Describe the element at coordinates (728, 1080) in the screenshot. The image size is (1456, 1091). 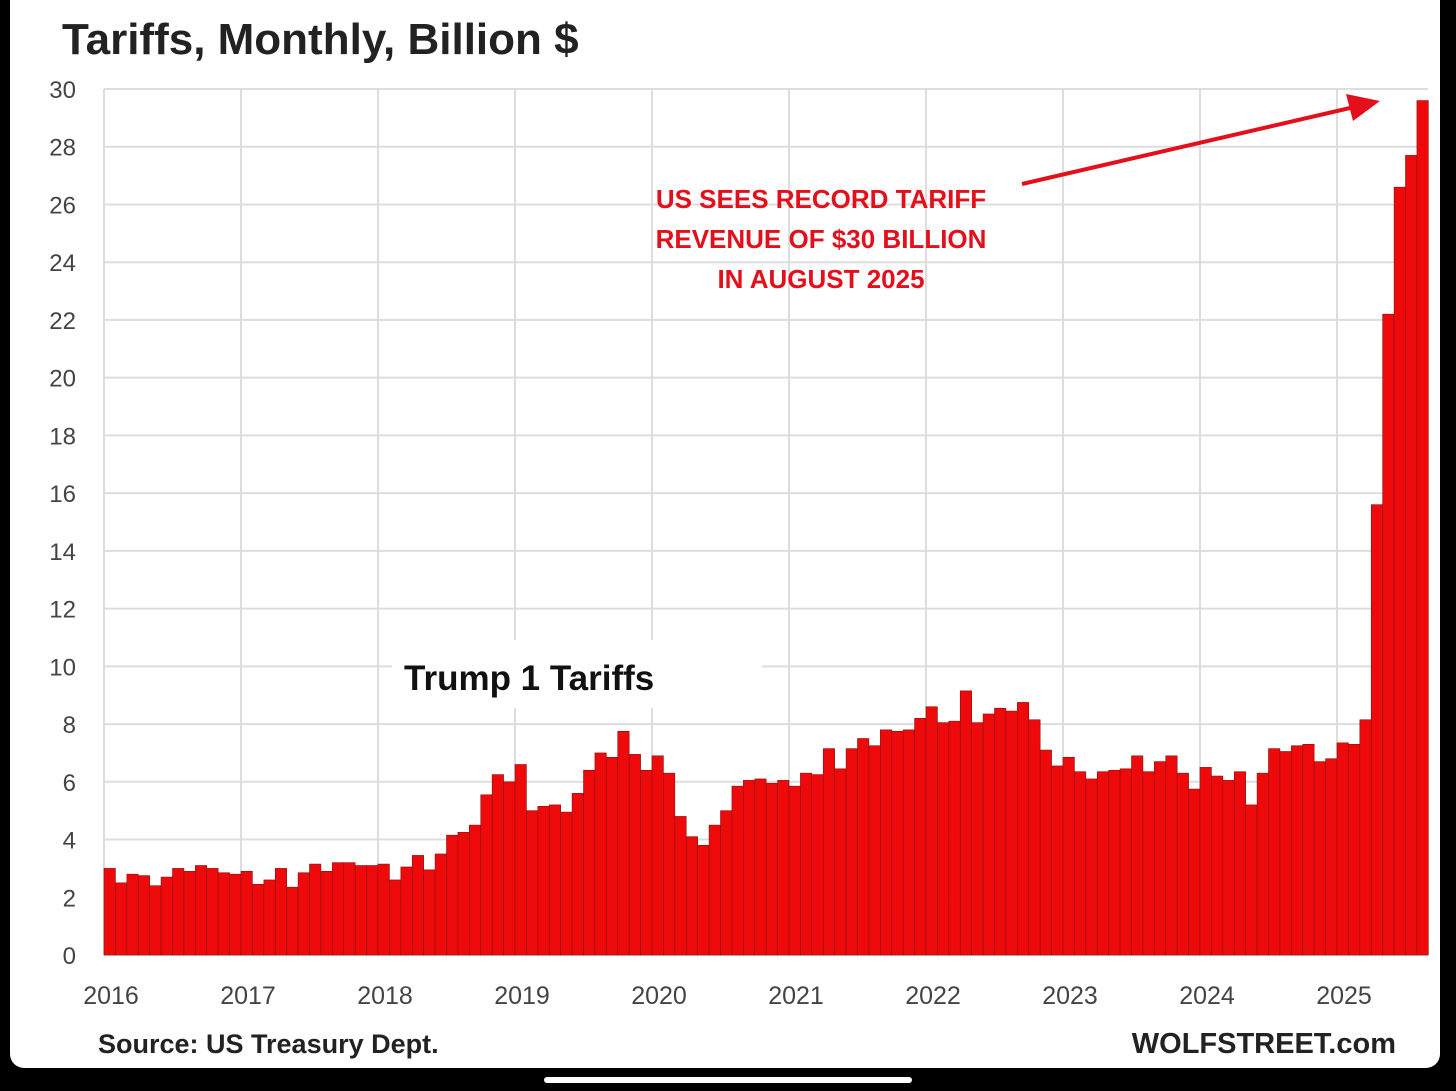
I see `home-indicator` at that location.